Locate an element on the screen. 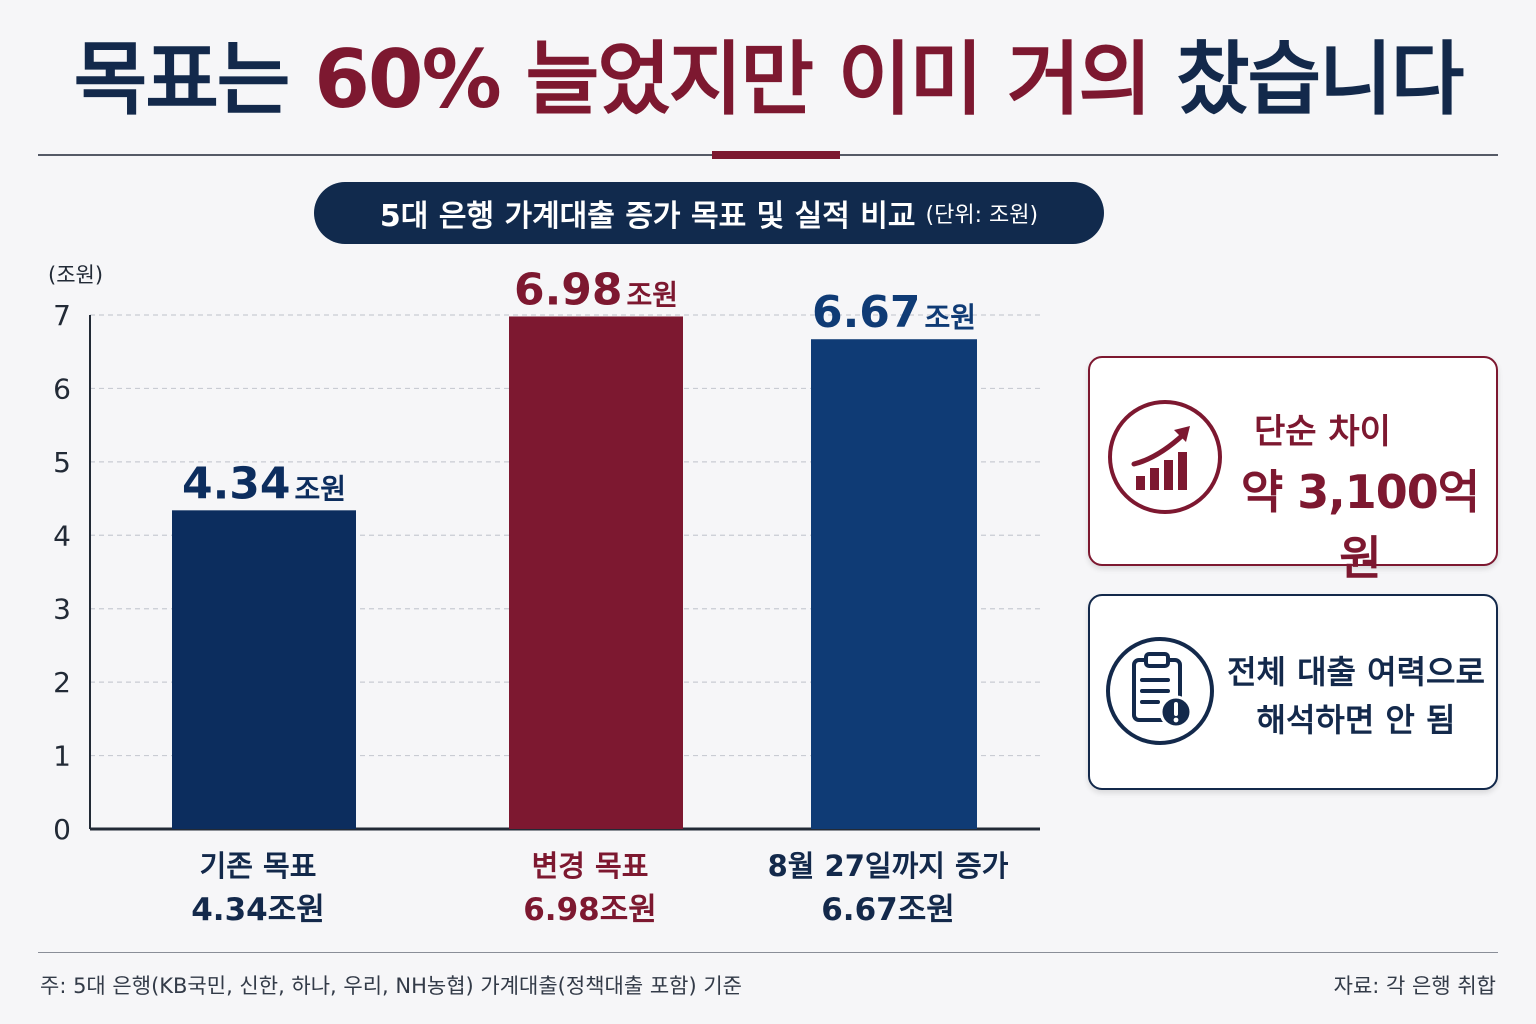 The image size is (1536, 1024). category-label: 변경 목표 is located at coordinates (590, 866).